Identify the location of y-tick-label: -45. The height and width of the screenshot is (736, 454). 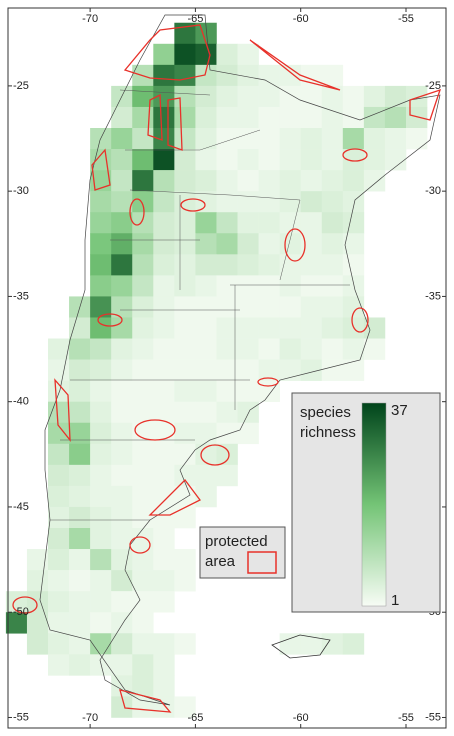
(21, 507).